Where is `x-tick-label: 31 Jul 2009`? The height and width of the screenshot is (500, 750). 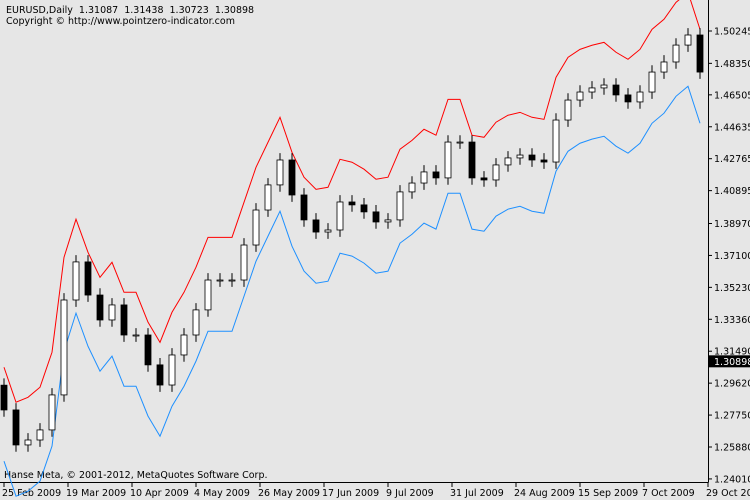
x-tick-label: 31 Jul 2009 is located at coordinates (477, 493).